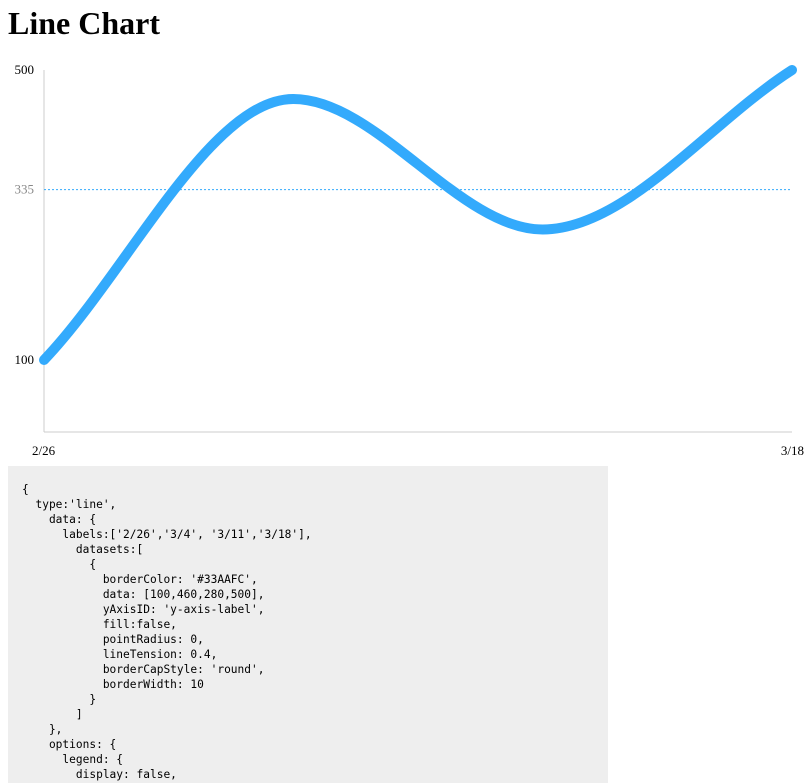  Describe the element at coordinates (25, 214) in the screenshot. I see `y-tick-labels: 500 335 100` at that location.